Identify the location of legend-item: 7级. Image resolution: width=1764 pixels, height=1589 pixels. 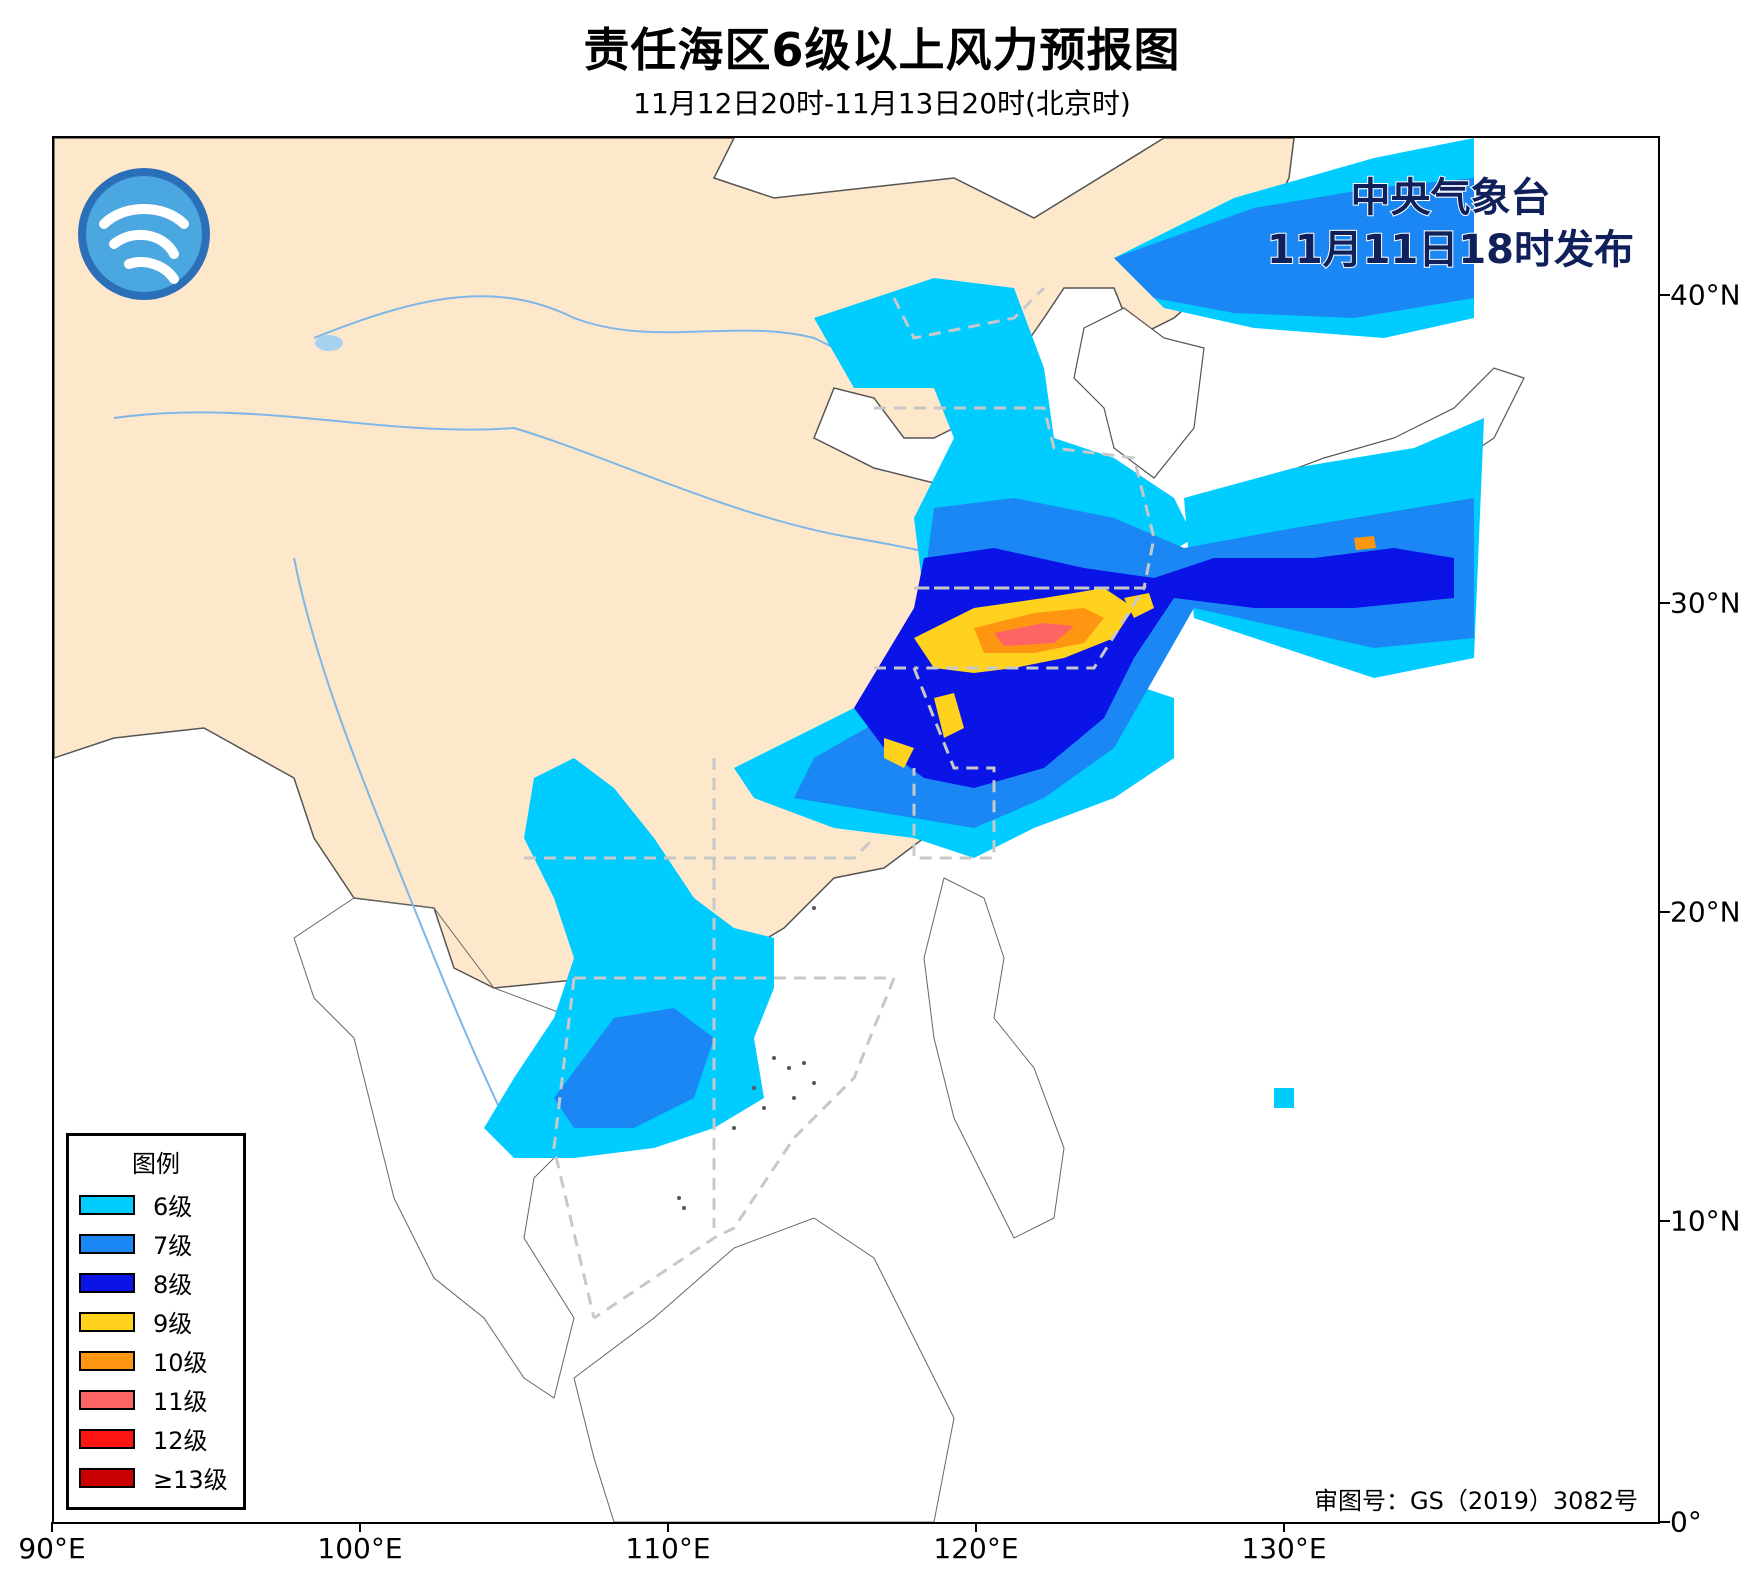
(156, 1243).